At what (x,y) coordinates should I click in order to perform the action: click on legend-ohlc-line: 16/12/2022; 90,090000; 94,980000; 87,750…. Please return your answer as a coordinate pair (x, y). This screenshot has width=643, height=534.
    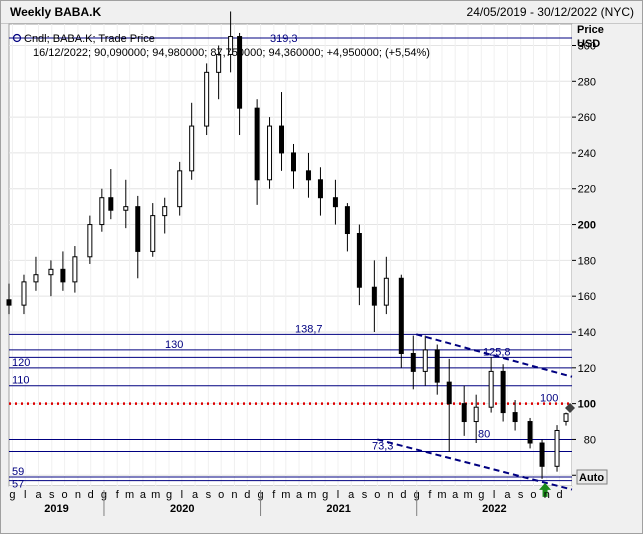
    Looking at the image, I should click on (231, 53).